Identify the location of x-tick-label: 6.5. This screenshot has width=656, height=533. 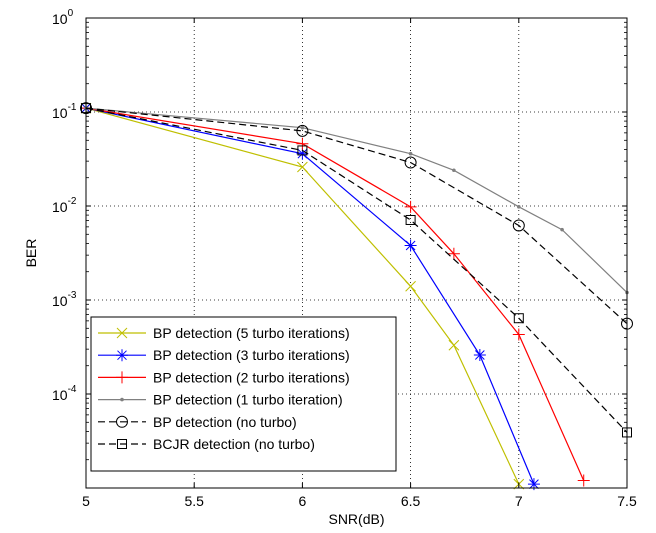
(411, 501).